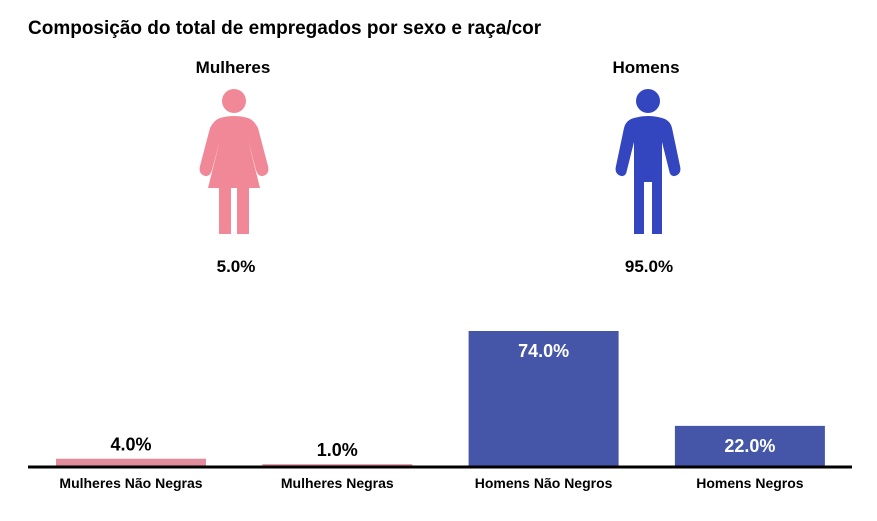  What do you see at coordinates (233, 67) in the screenshot?
I see `women-label: Mulheres` at bounding box center [233, 67].